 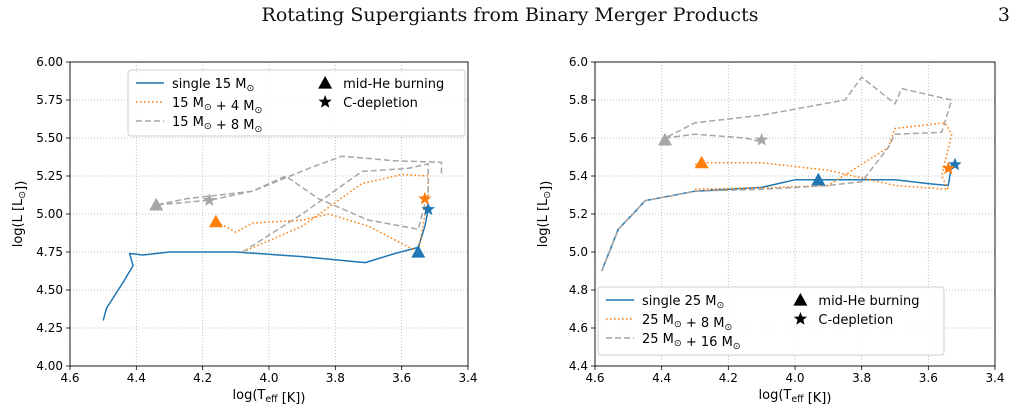 I want to click on y-tick-label: 5.6, so click(x=578, y=138).